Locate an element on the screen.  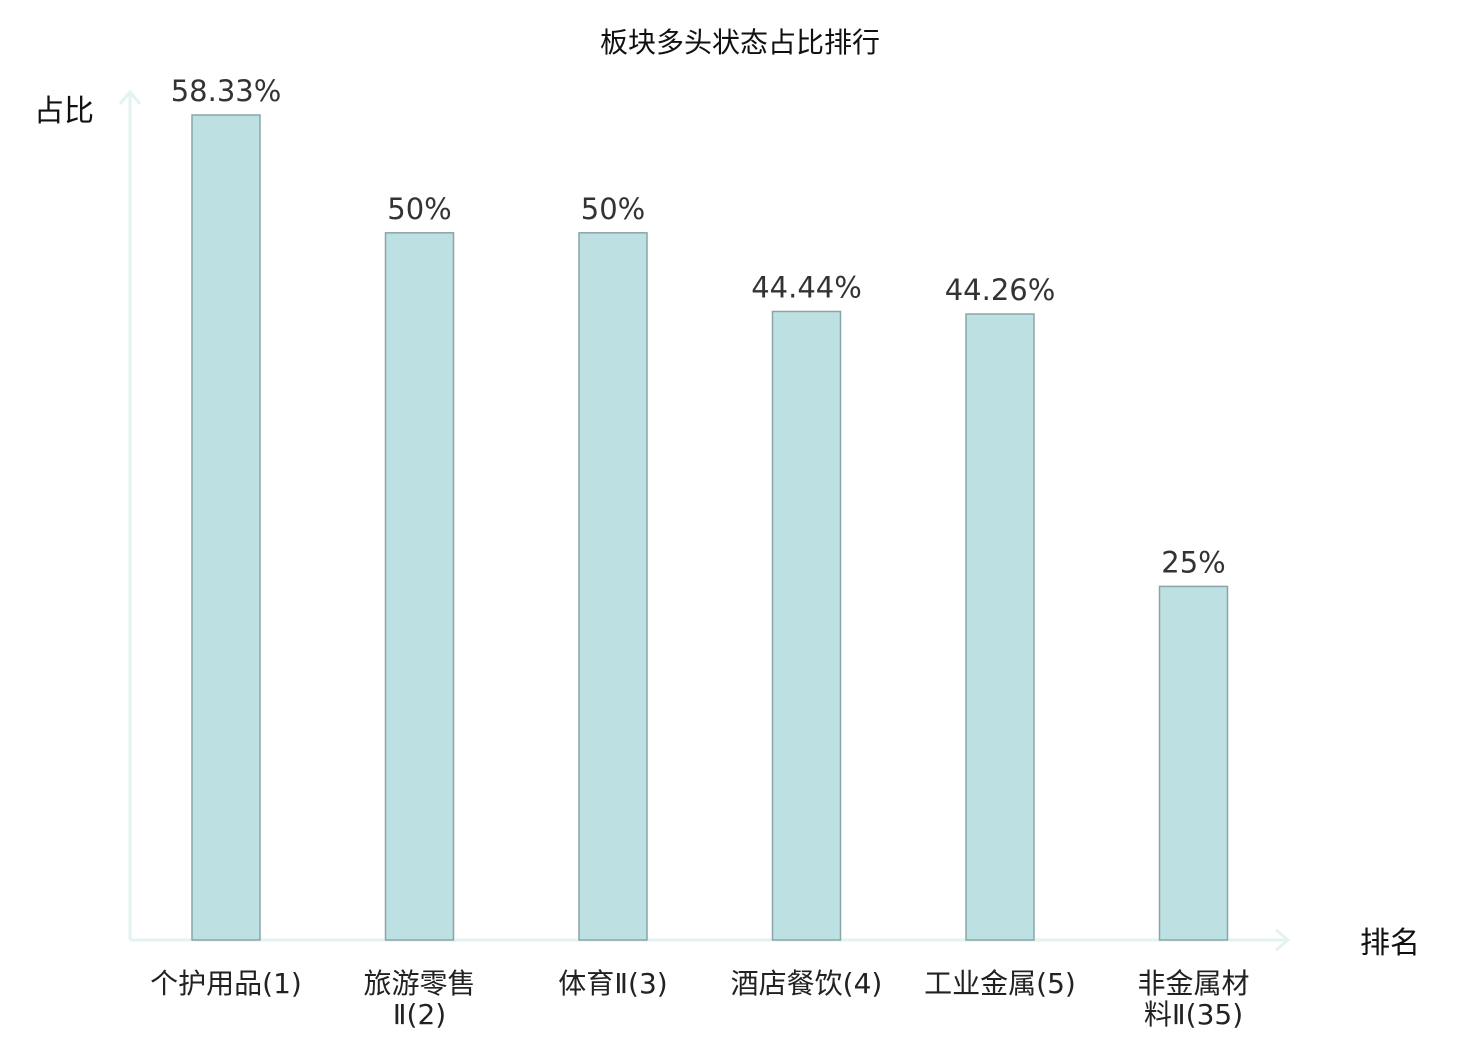
y-axis-arrow is located at coordinates (130, 97).